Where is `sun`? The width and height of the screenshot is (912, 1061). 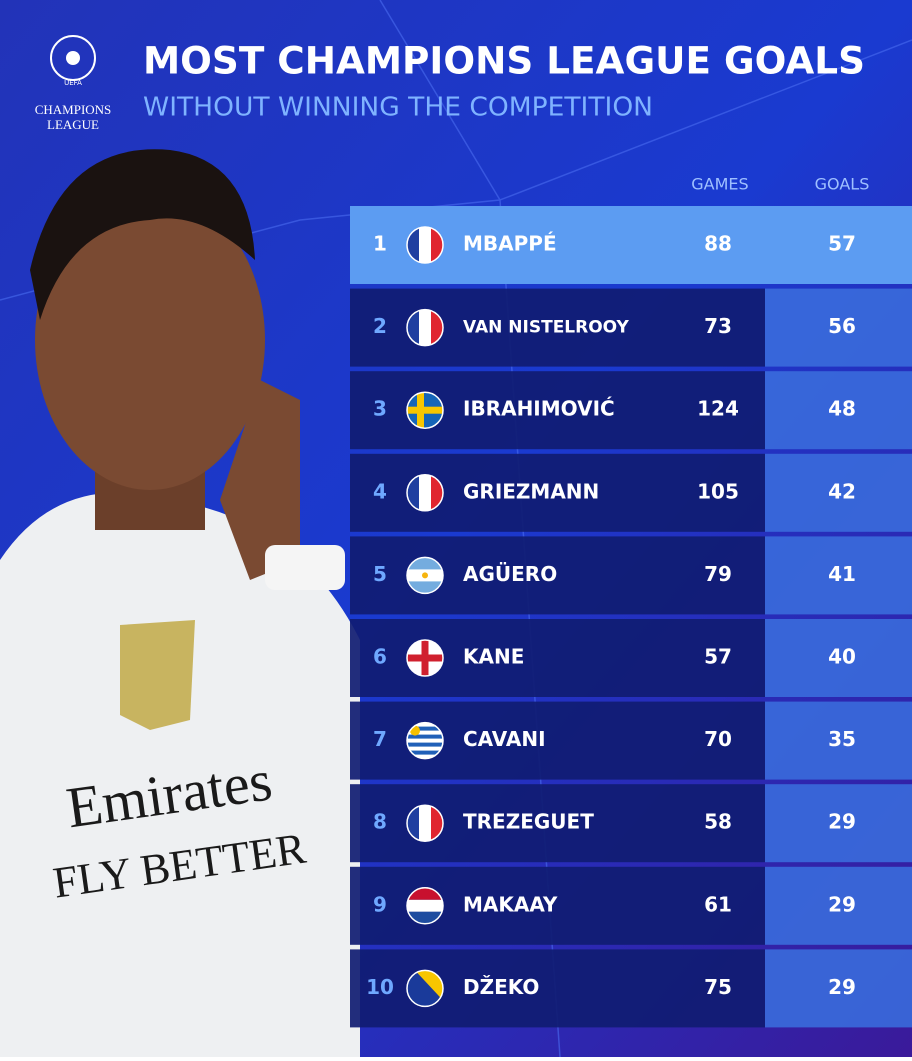
sun is located at coordinates (425, 575).